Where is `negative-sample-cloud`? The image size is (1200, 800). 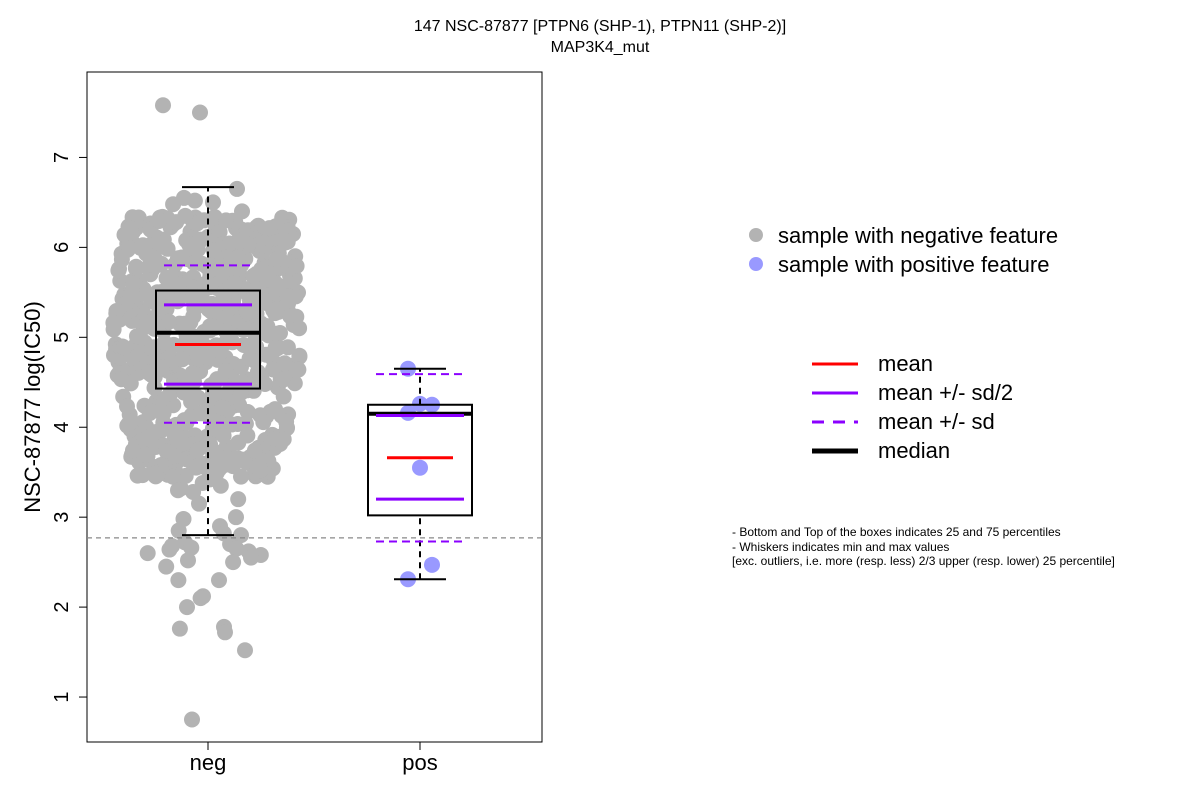 negative-sample-cloud is located at coordinates (206, 346).